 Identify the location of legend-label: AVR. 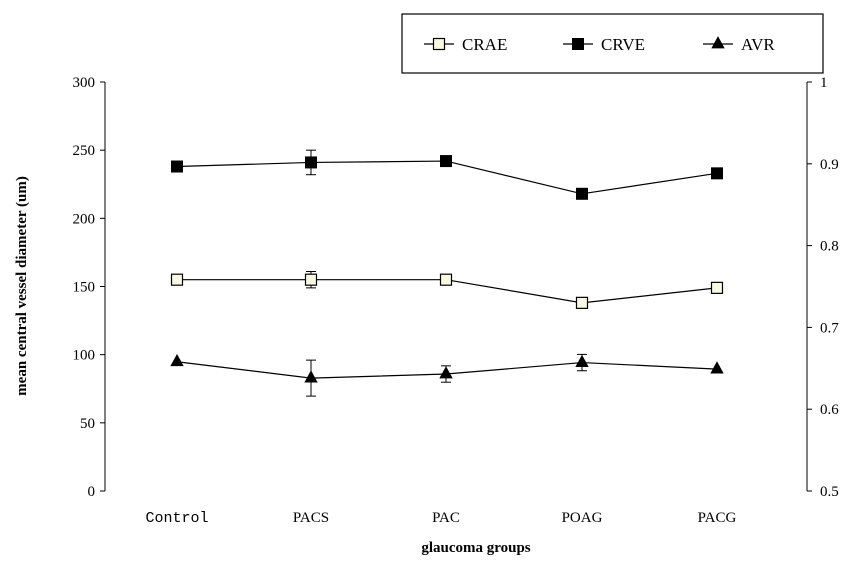
(758, 44).